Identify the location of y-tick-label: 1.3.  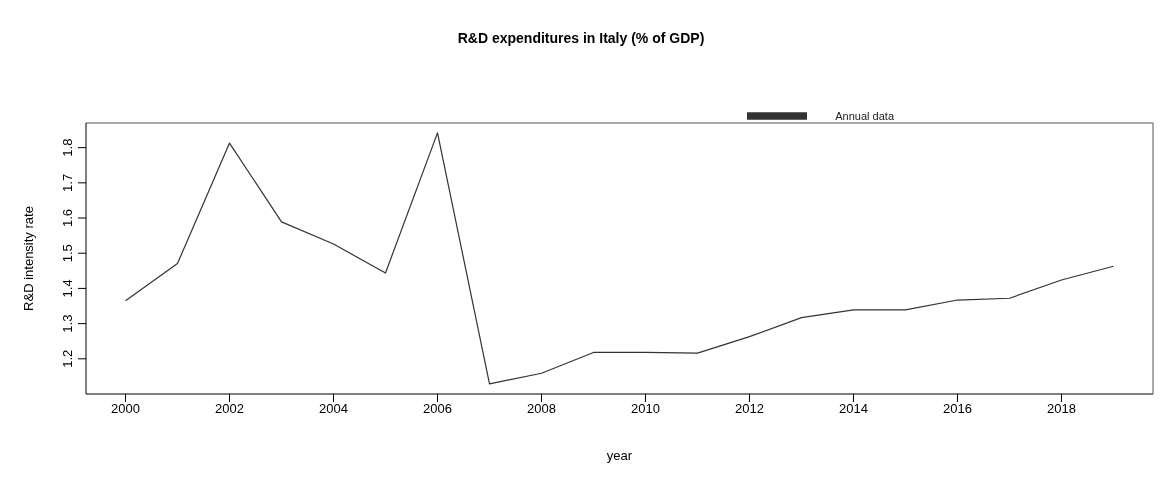
(67, 323).